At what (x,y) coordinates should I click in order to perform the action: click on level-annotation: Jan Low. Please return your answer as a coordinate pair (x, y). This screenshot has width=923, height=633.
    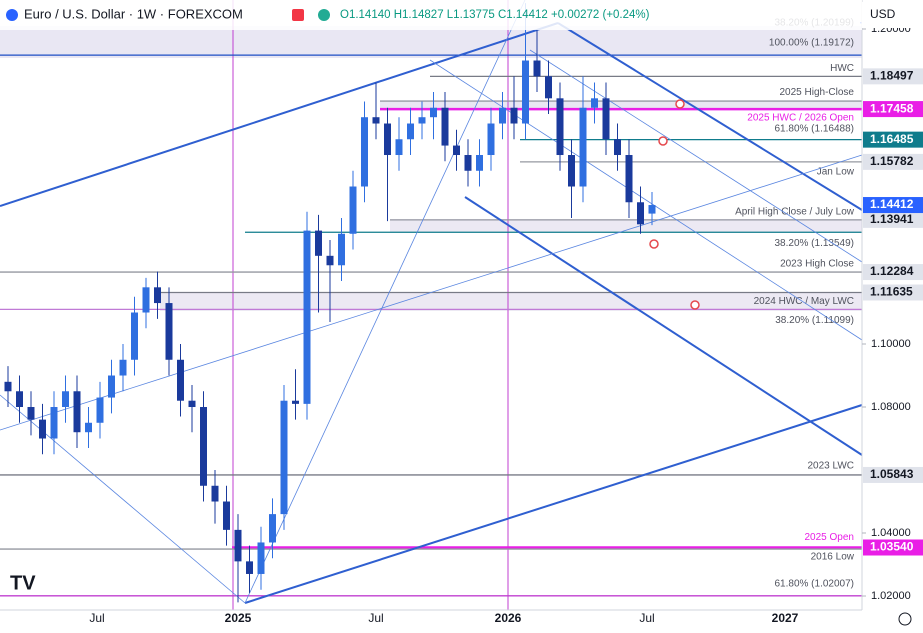
    Looking at the image, I should click on (836, 172).